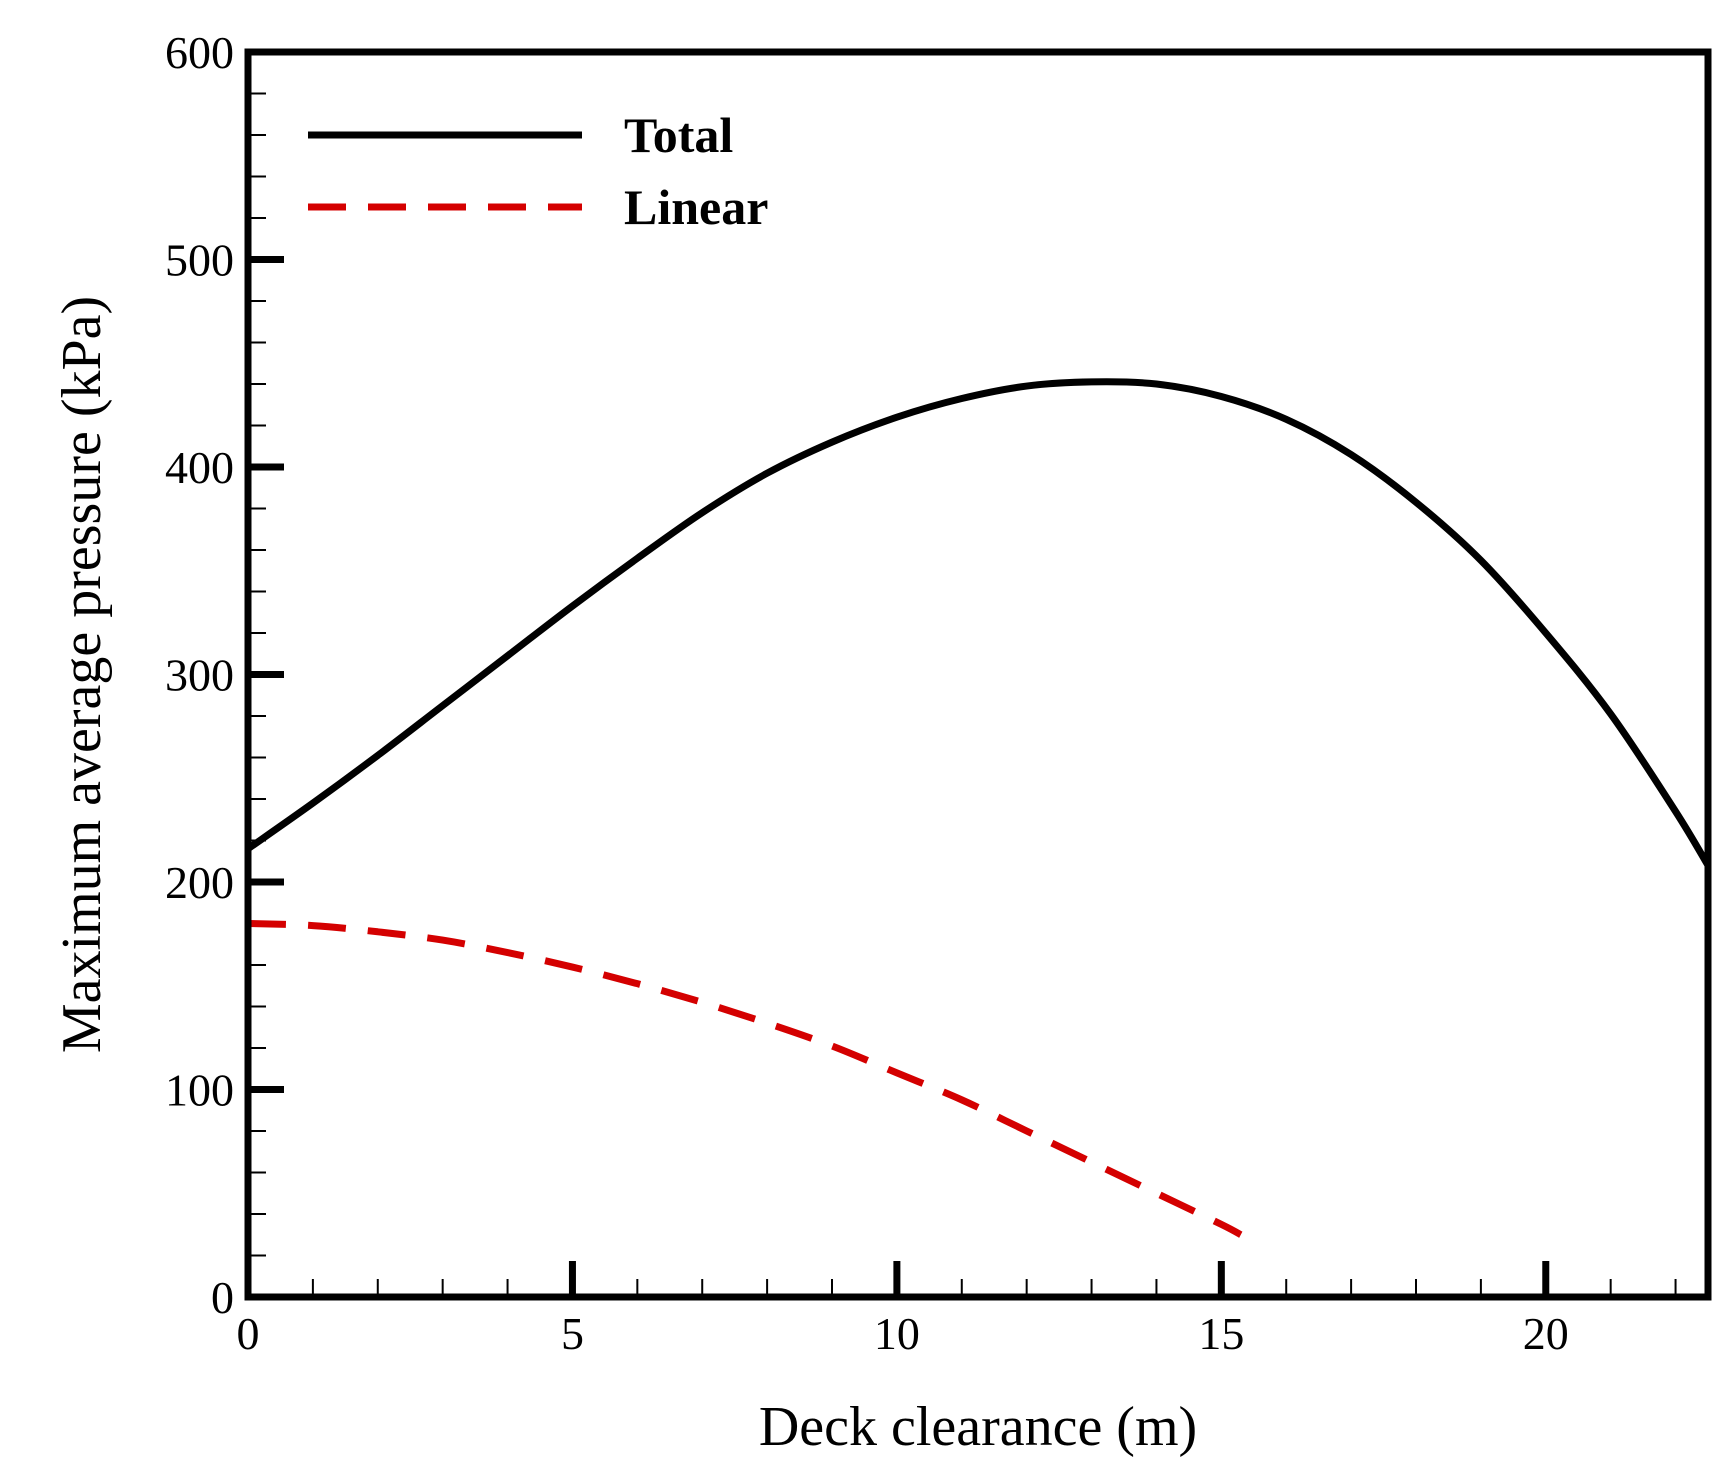 The width and height of the screenshot is (1734, 1464). What do you see at coordinates (1546, 1333) in the screenshot?
I see `x-tick-label: 20` at bounding box center [1546, 1333].